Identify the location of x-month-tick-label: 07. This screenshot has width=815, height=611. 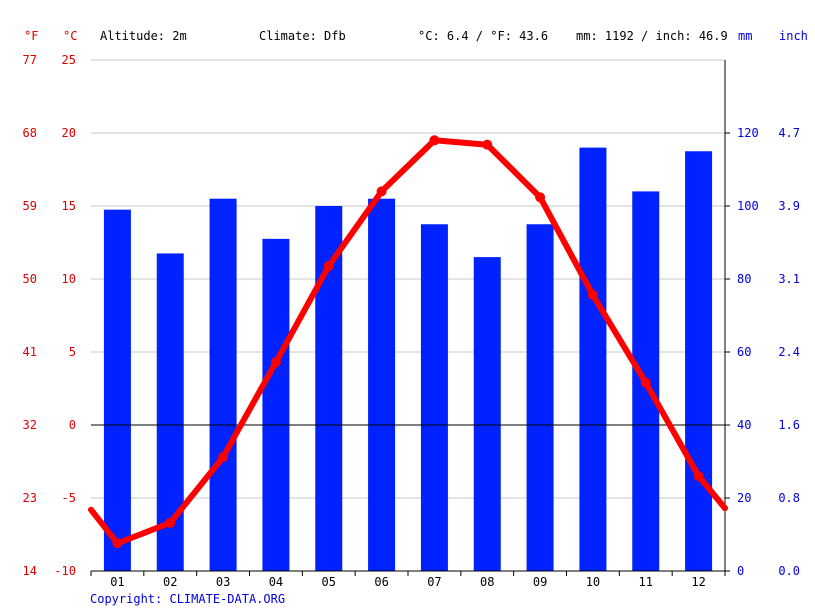
(434, 582).